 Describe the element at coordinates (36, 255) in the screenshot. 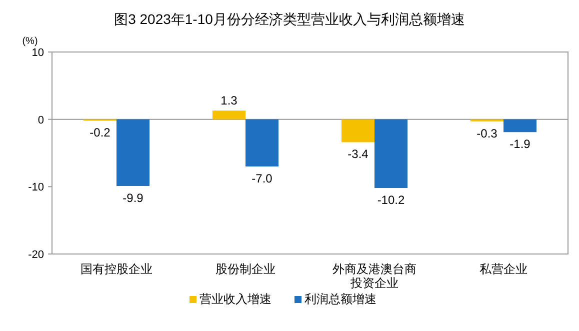

I see `y-tick-label: -20` at that location.